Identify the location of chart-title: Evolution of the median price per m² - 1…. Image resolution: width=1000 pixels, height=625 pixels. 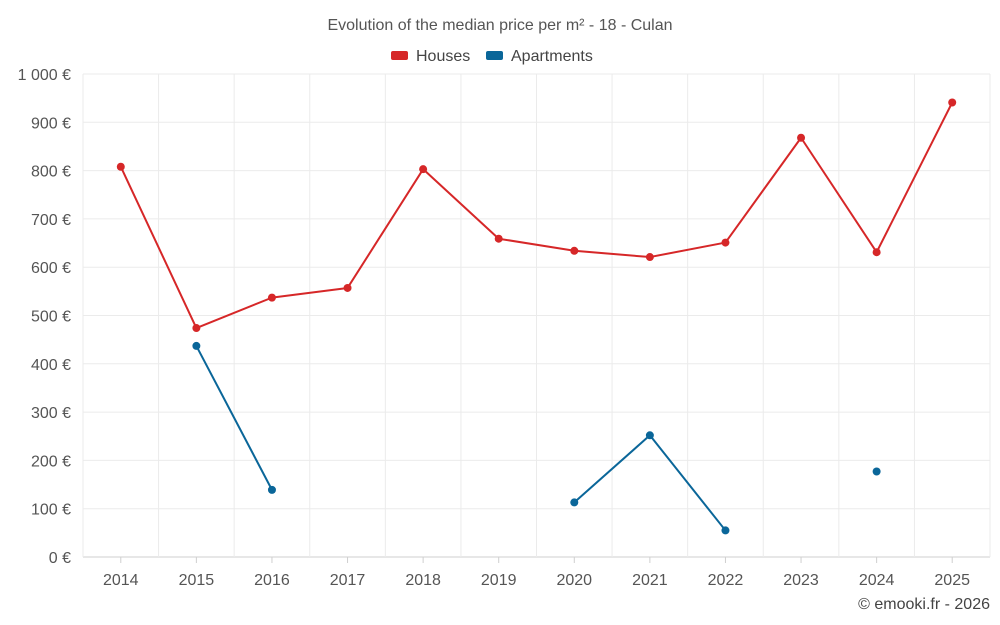
(499, 25).